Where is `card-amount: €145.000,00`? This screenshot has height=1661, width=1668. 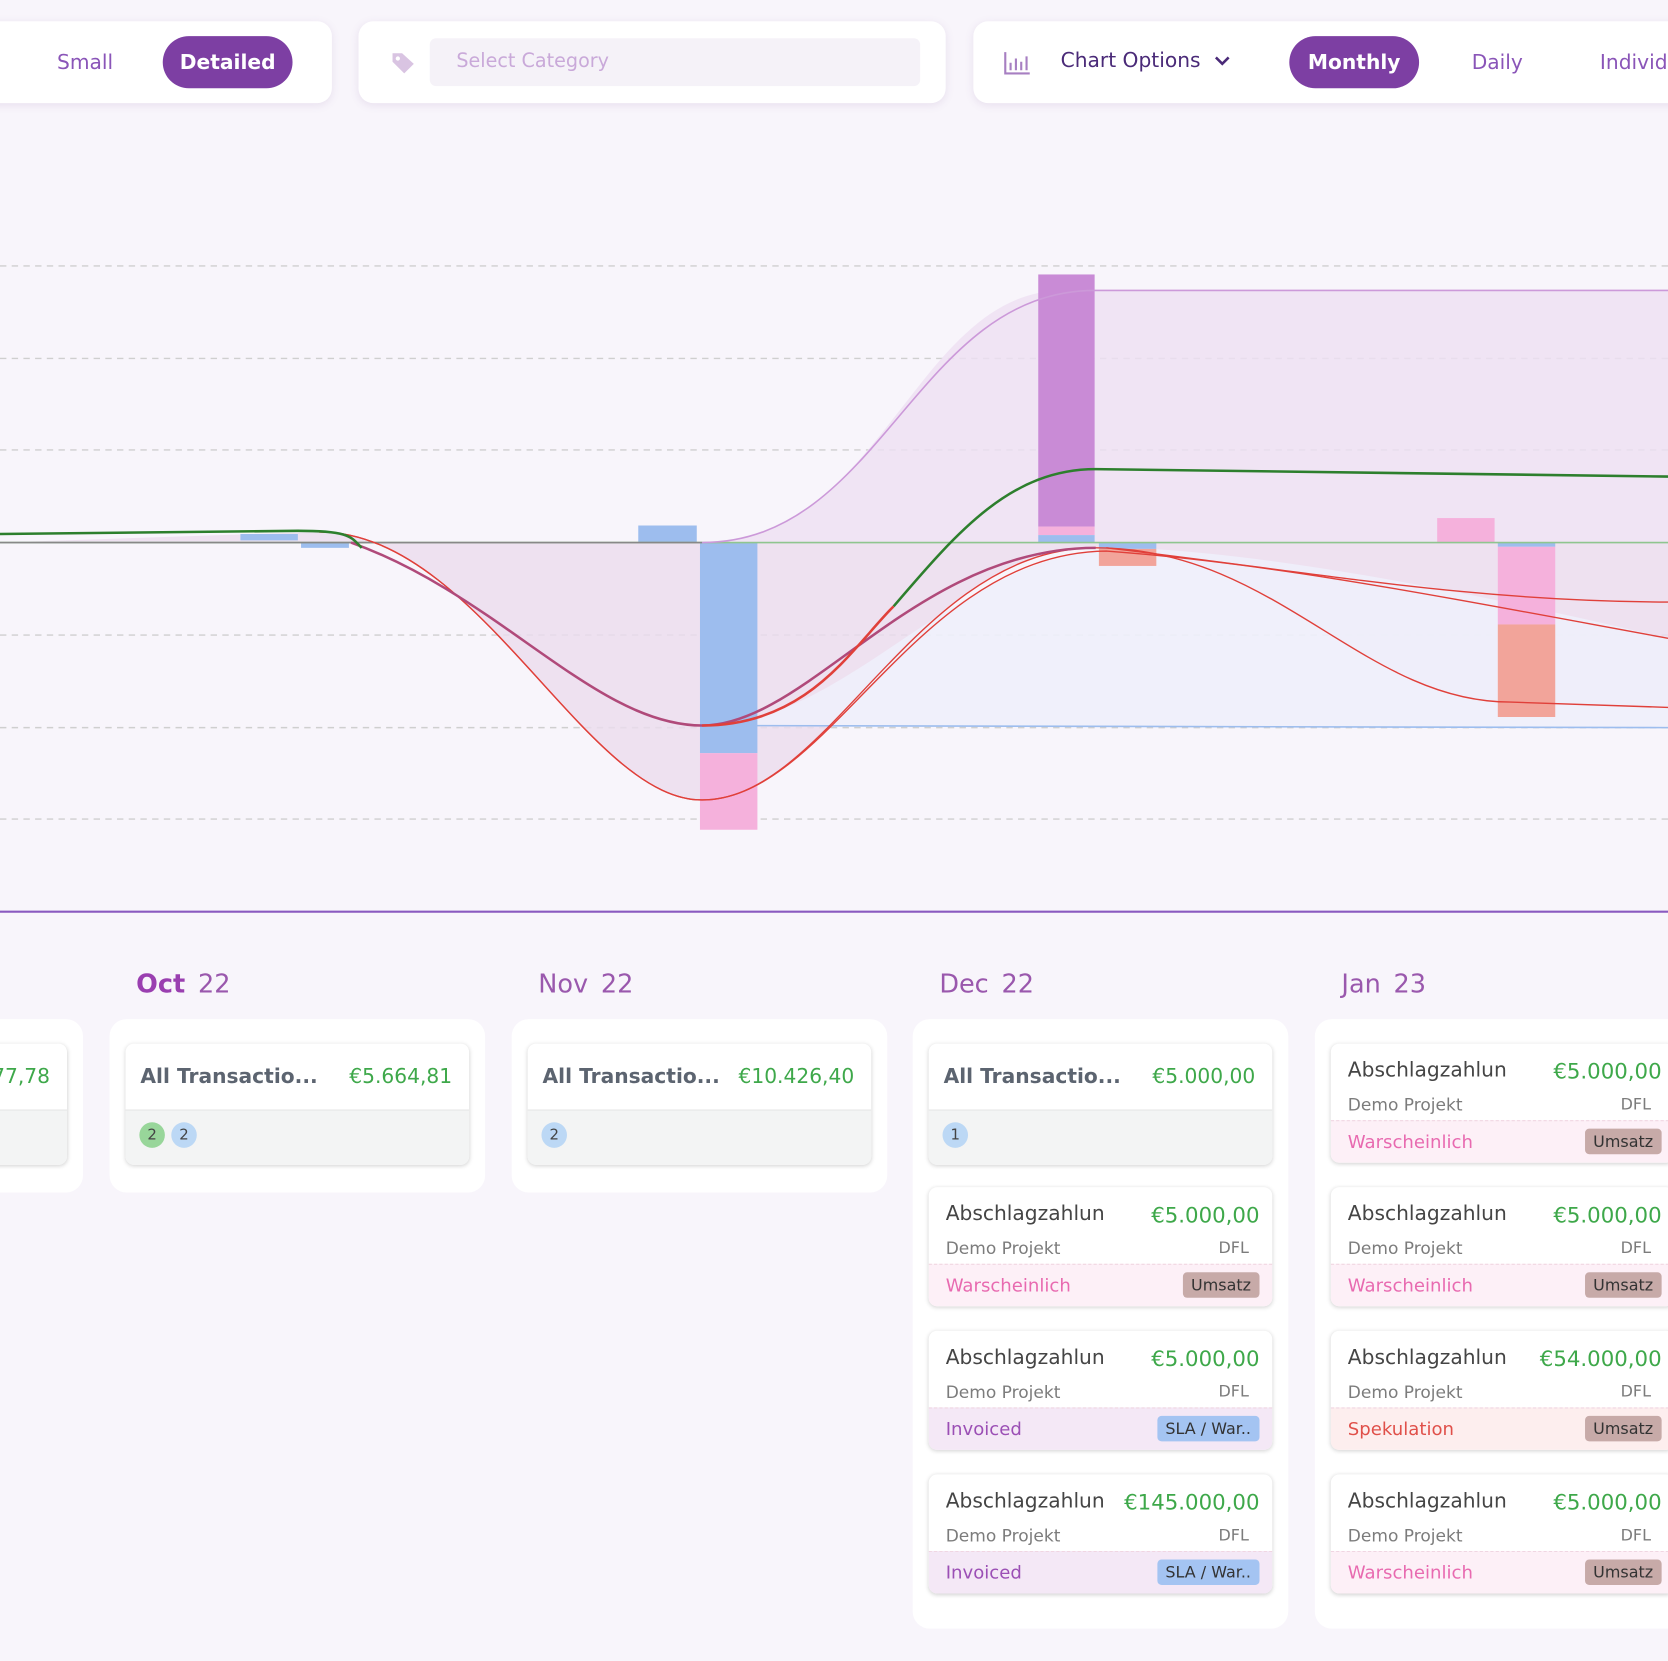 card-amount: €145.000,00 is located at coordinates (1192, 1502).